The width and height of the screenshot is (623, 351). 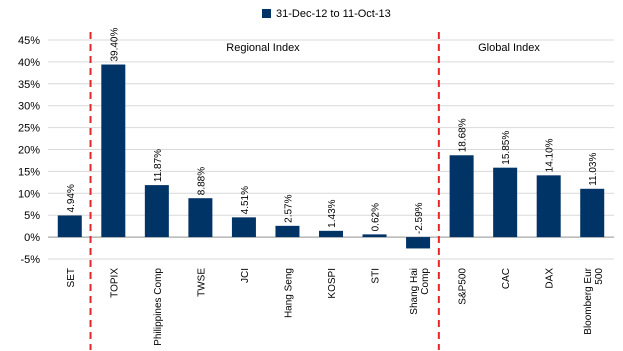 I want to click on y-tick-label: 5%, so click(x=32, y=216).